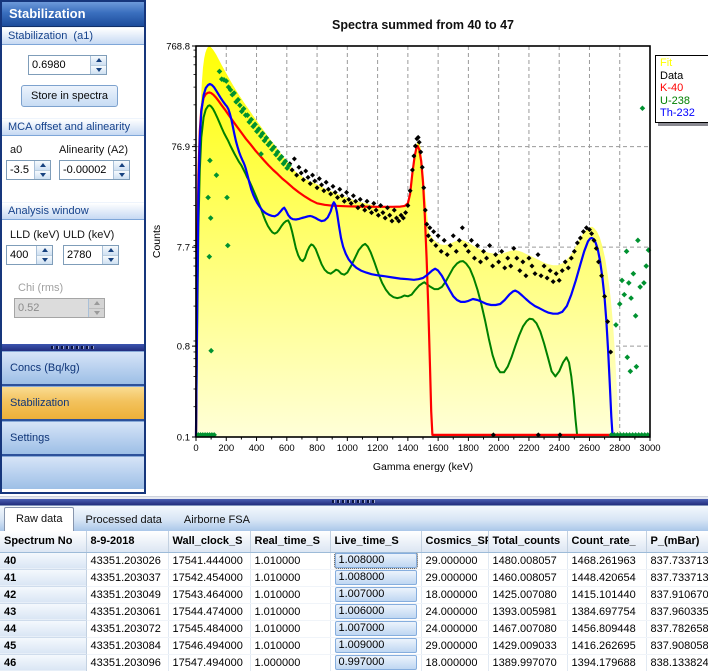  What do you see at coordinates (455, 542) in the screenshot?
I see `column-header: Cosmics_SPC` at bounding box center [455, 542].